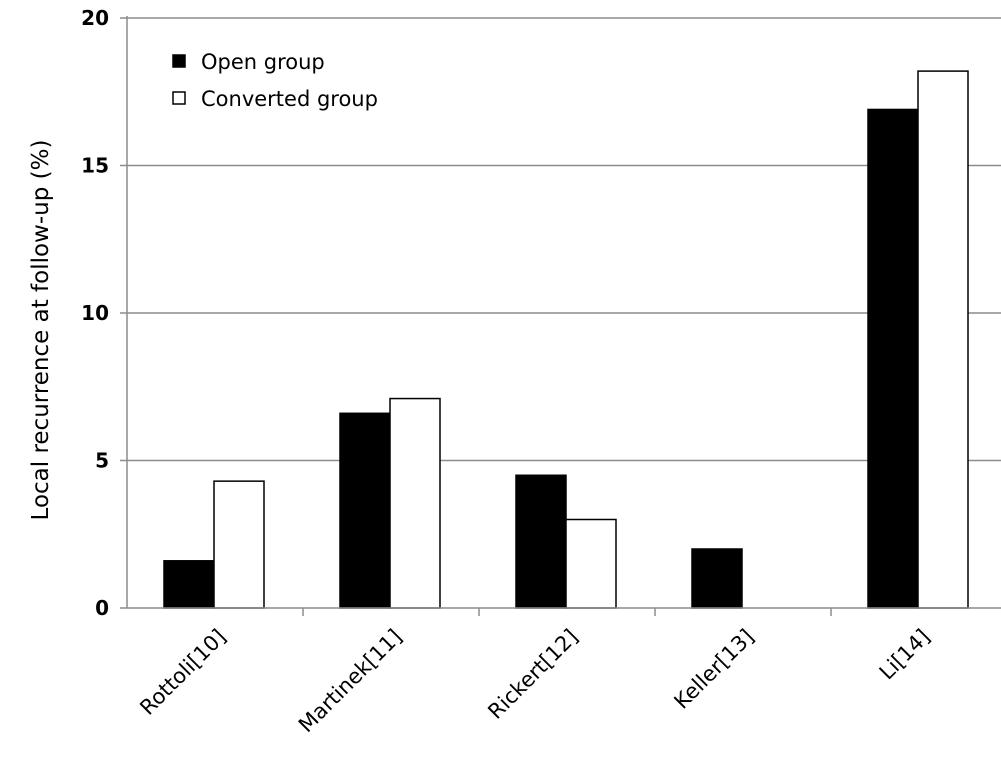  I want to click on y-axis-title: Local recurrence at follow-up (%), so click(41, 330).